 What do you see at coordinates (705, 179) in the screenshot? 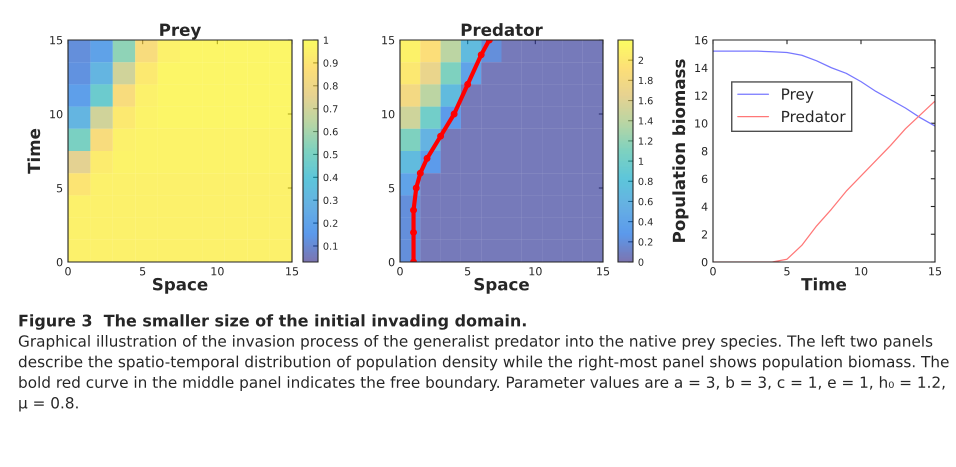
I see `y-tick-label: 6` at bounding box center [705, 179].